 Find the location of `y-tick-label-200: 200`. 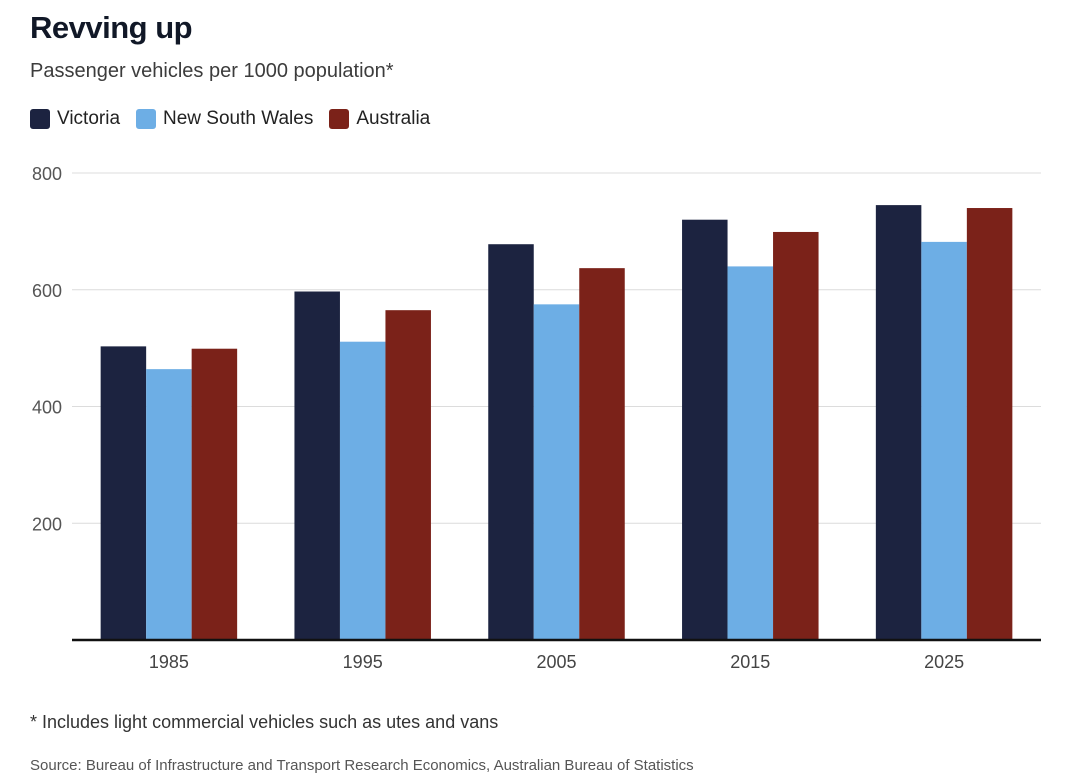

y-tick-label-200: 200 is located at coordinates (47, 524).